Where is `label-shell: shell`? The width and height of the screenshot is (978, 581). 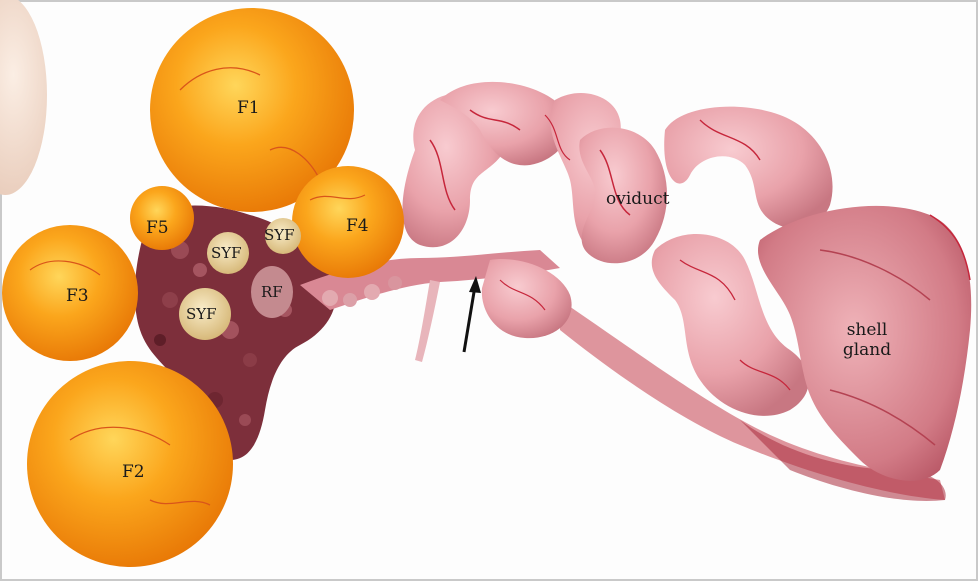
label-shell: shell is located at coordinates (867, 330).